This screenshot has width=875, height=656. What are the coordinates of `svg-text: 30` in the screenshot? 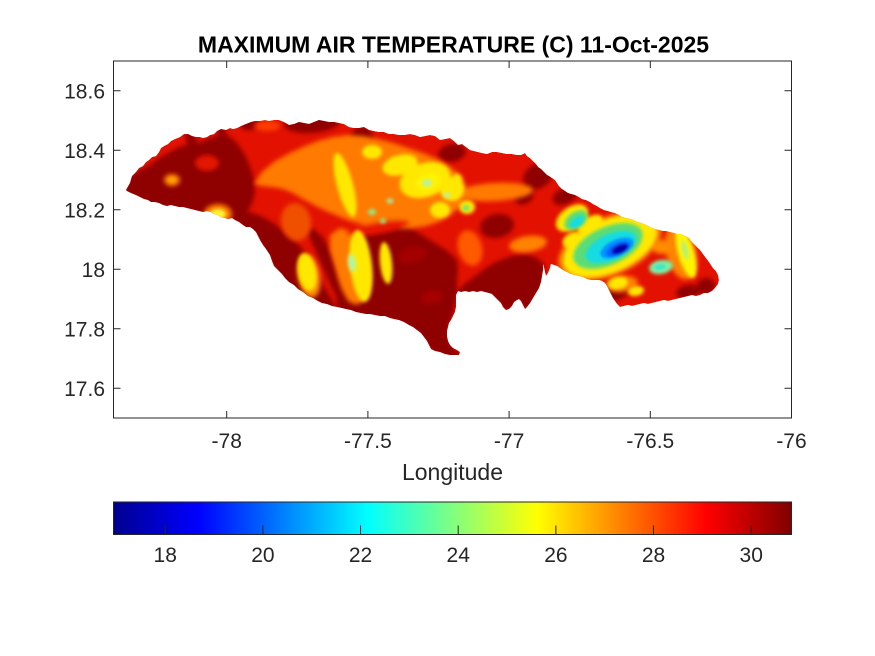 It's located at (751, 555).